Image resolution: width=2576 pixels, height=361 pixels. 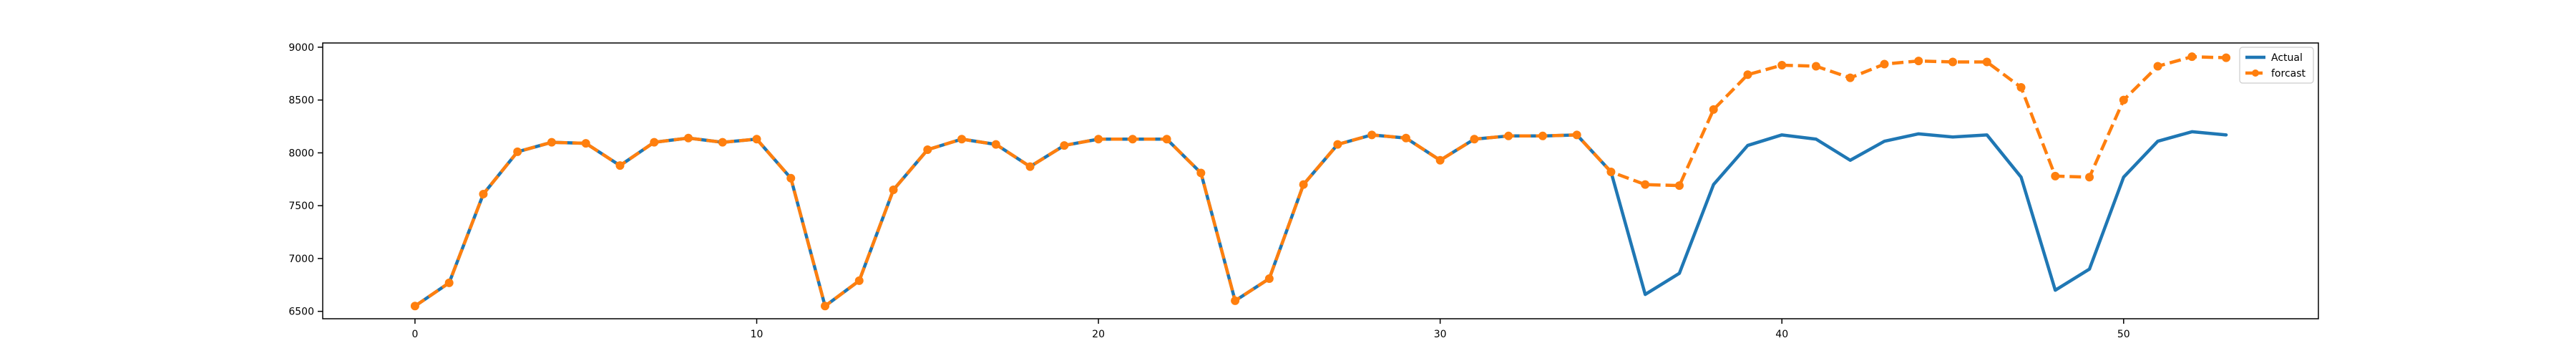 What do you see at coordinates (301, 312) in the screenshot?
I see `y-tick-label: 6500` at bounding box center [301, 312].